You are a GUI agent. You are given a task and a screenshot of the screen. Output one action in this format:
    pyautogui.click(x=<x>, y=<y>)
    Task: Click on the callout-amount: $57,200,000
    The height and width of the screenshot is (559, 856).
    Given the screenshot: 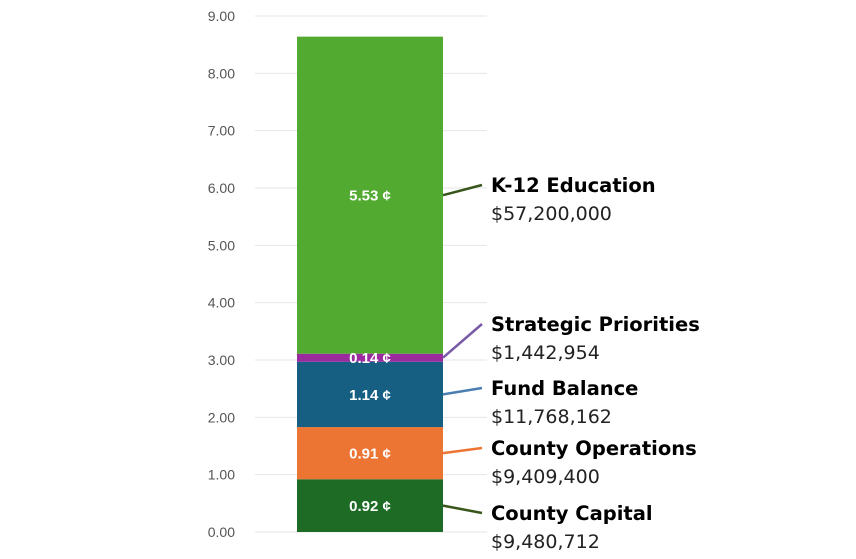 What is the action you would take?
    pyautogui.click(x=551, y=214)
    